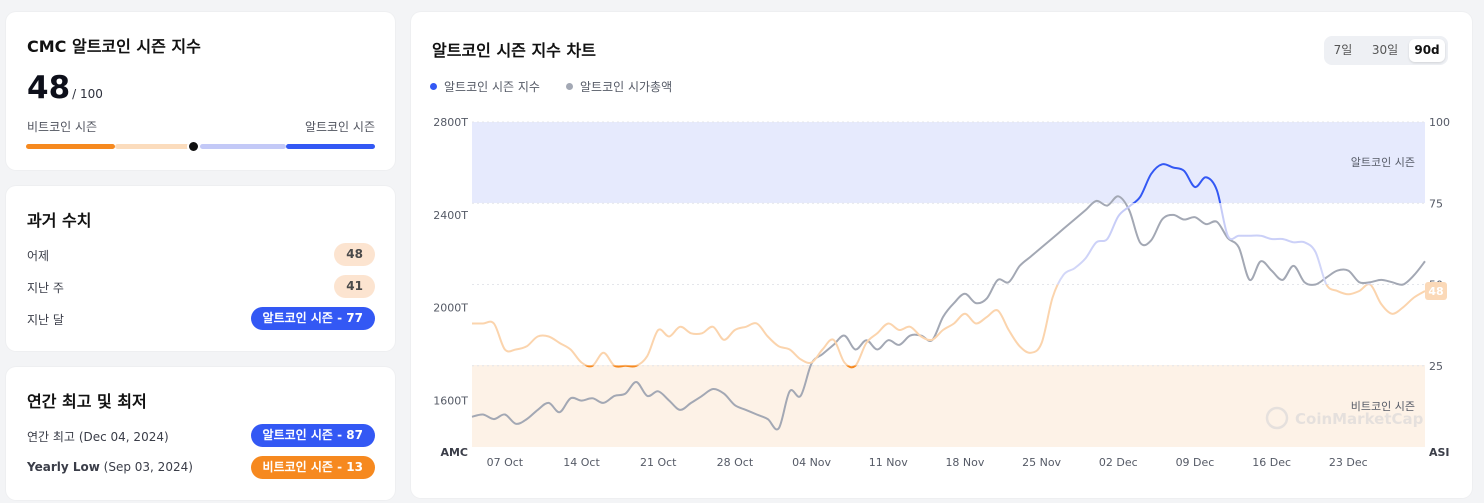 Image resolution: width=1484 pixels, height=503 pixels. What do you see at coordinates (45, 320) in the screenshot?
I see `history-row-label-last-month: 지난 달` at bounding box center [45, 320].